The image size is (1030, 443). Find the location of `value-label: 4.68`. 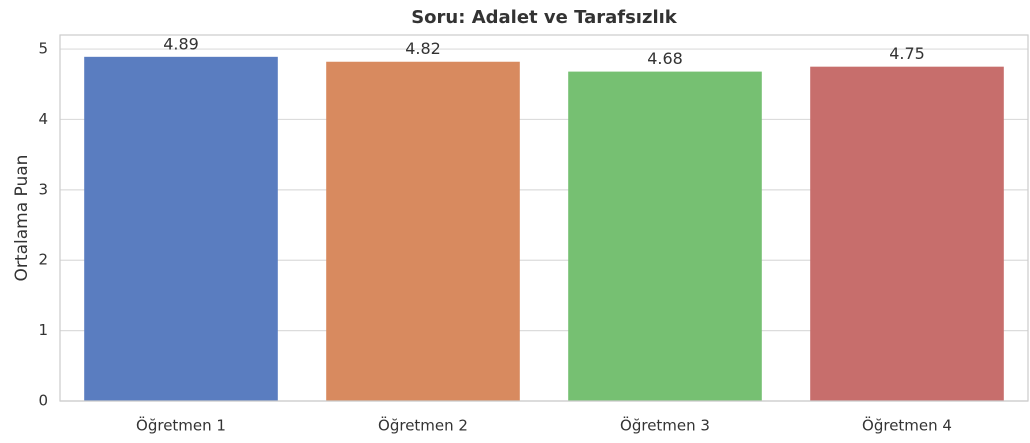

value-label: 4.68 is located at coordinates (665, 58).